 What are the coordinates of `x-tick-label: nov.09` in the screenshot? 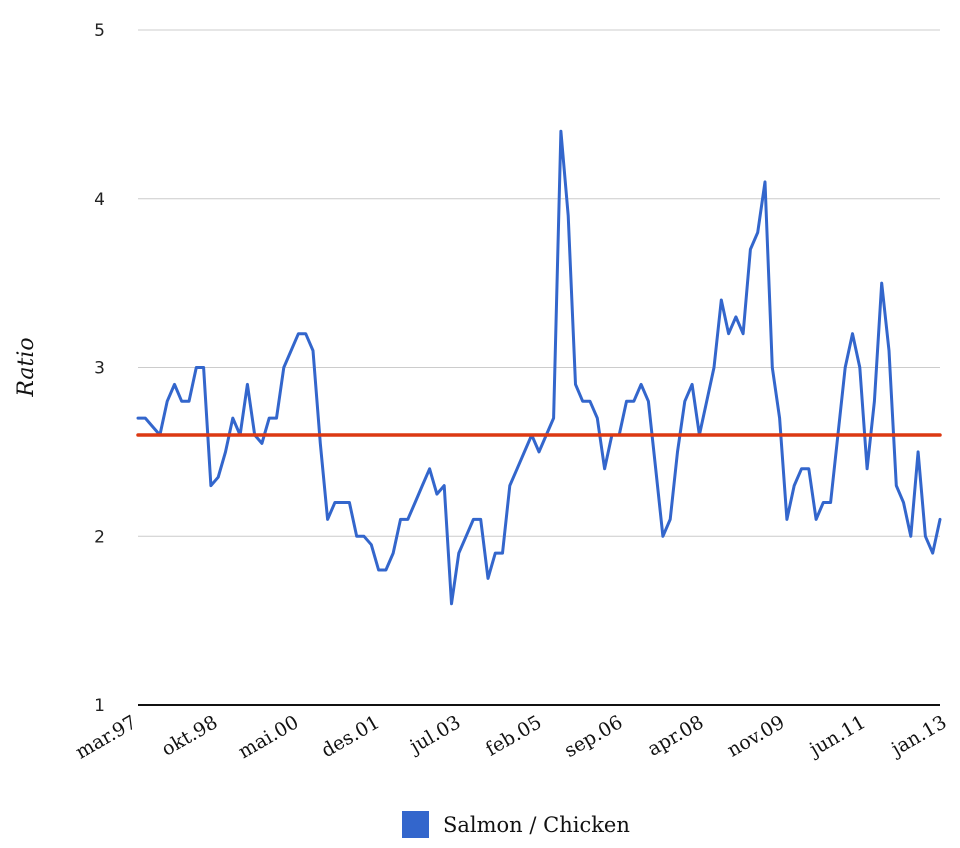 It's located at (755, 736).